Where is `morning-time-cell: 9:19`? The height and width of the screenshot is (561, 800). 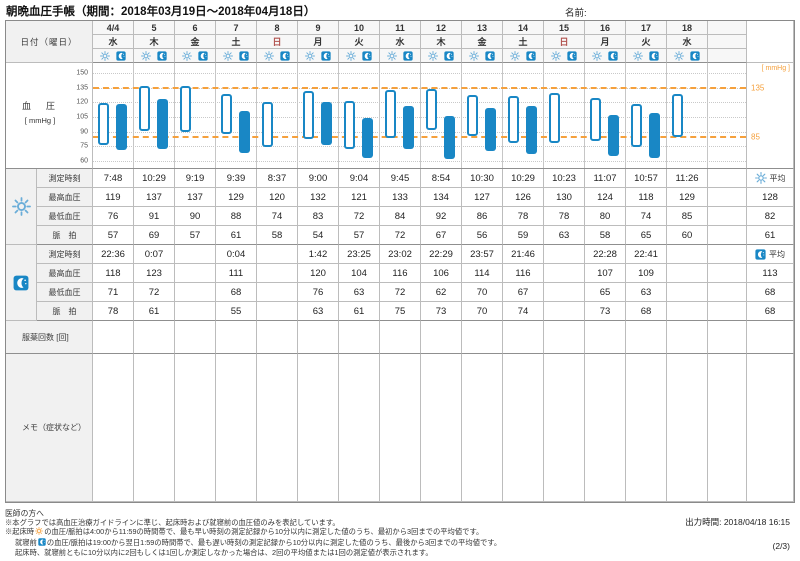 morning-time-cell: 9:19 is located at coordinates (195, 178).